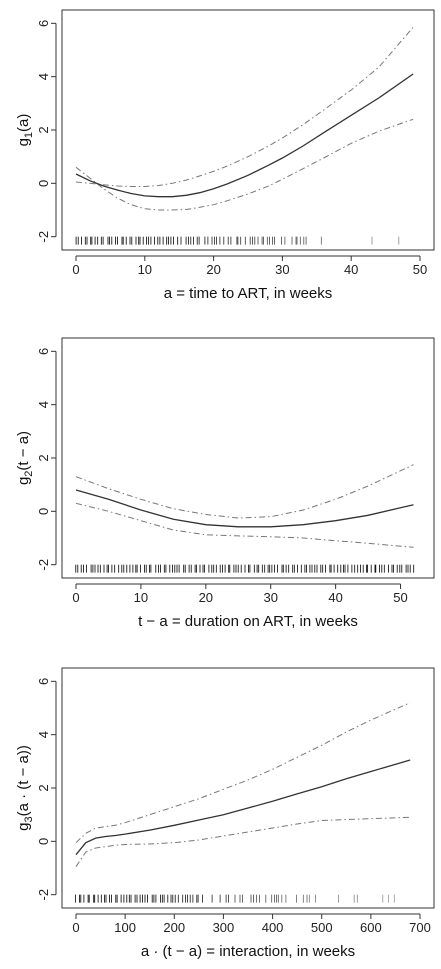 The height and width of the screenshot is (969, 441). Describe the element at coordinates (322, 927) in the screenshot. I see `x-tick-label: 500` at that location.